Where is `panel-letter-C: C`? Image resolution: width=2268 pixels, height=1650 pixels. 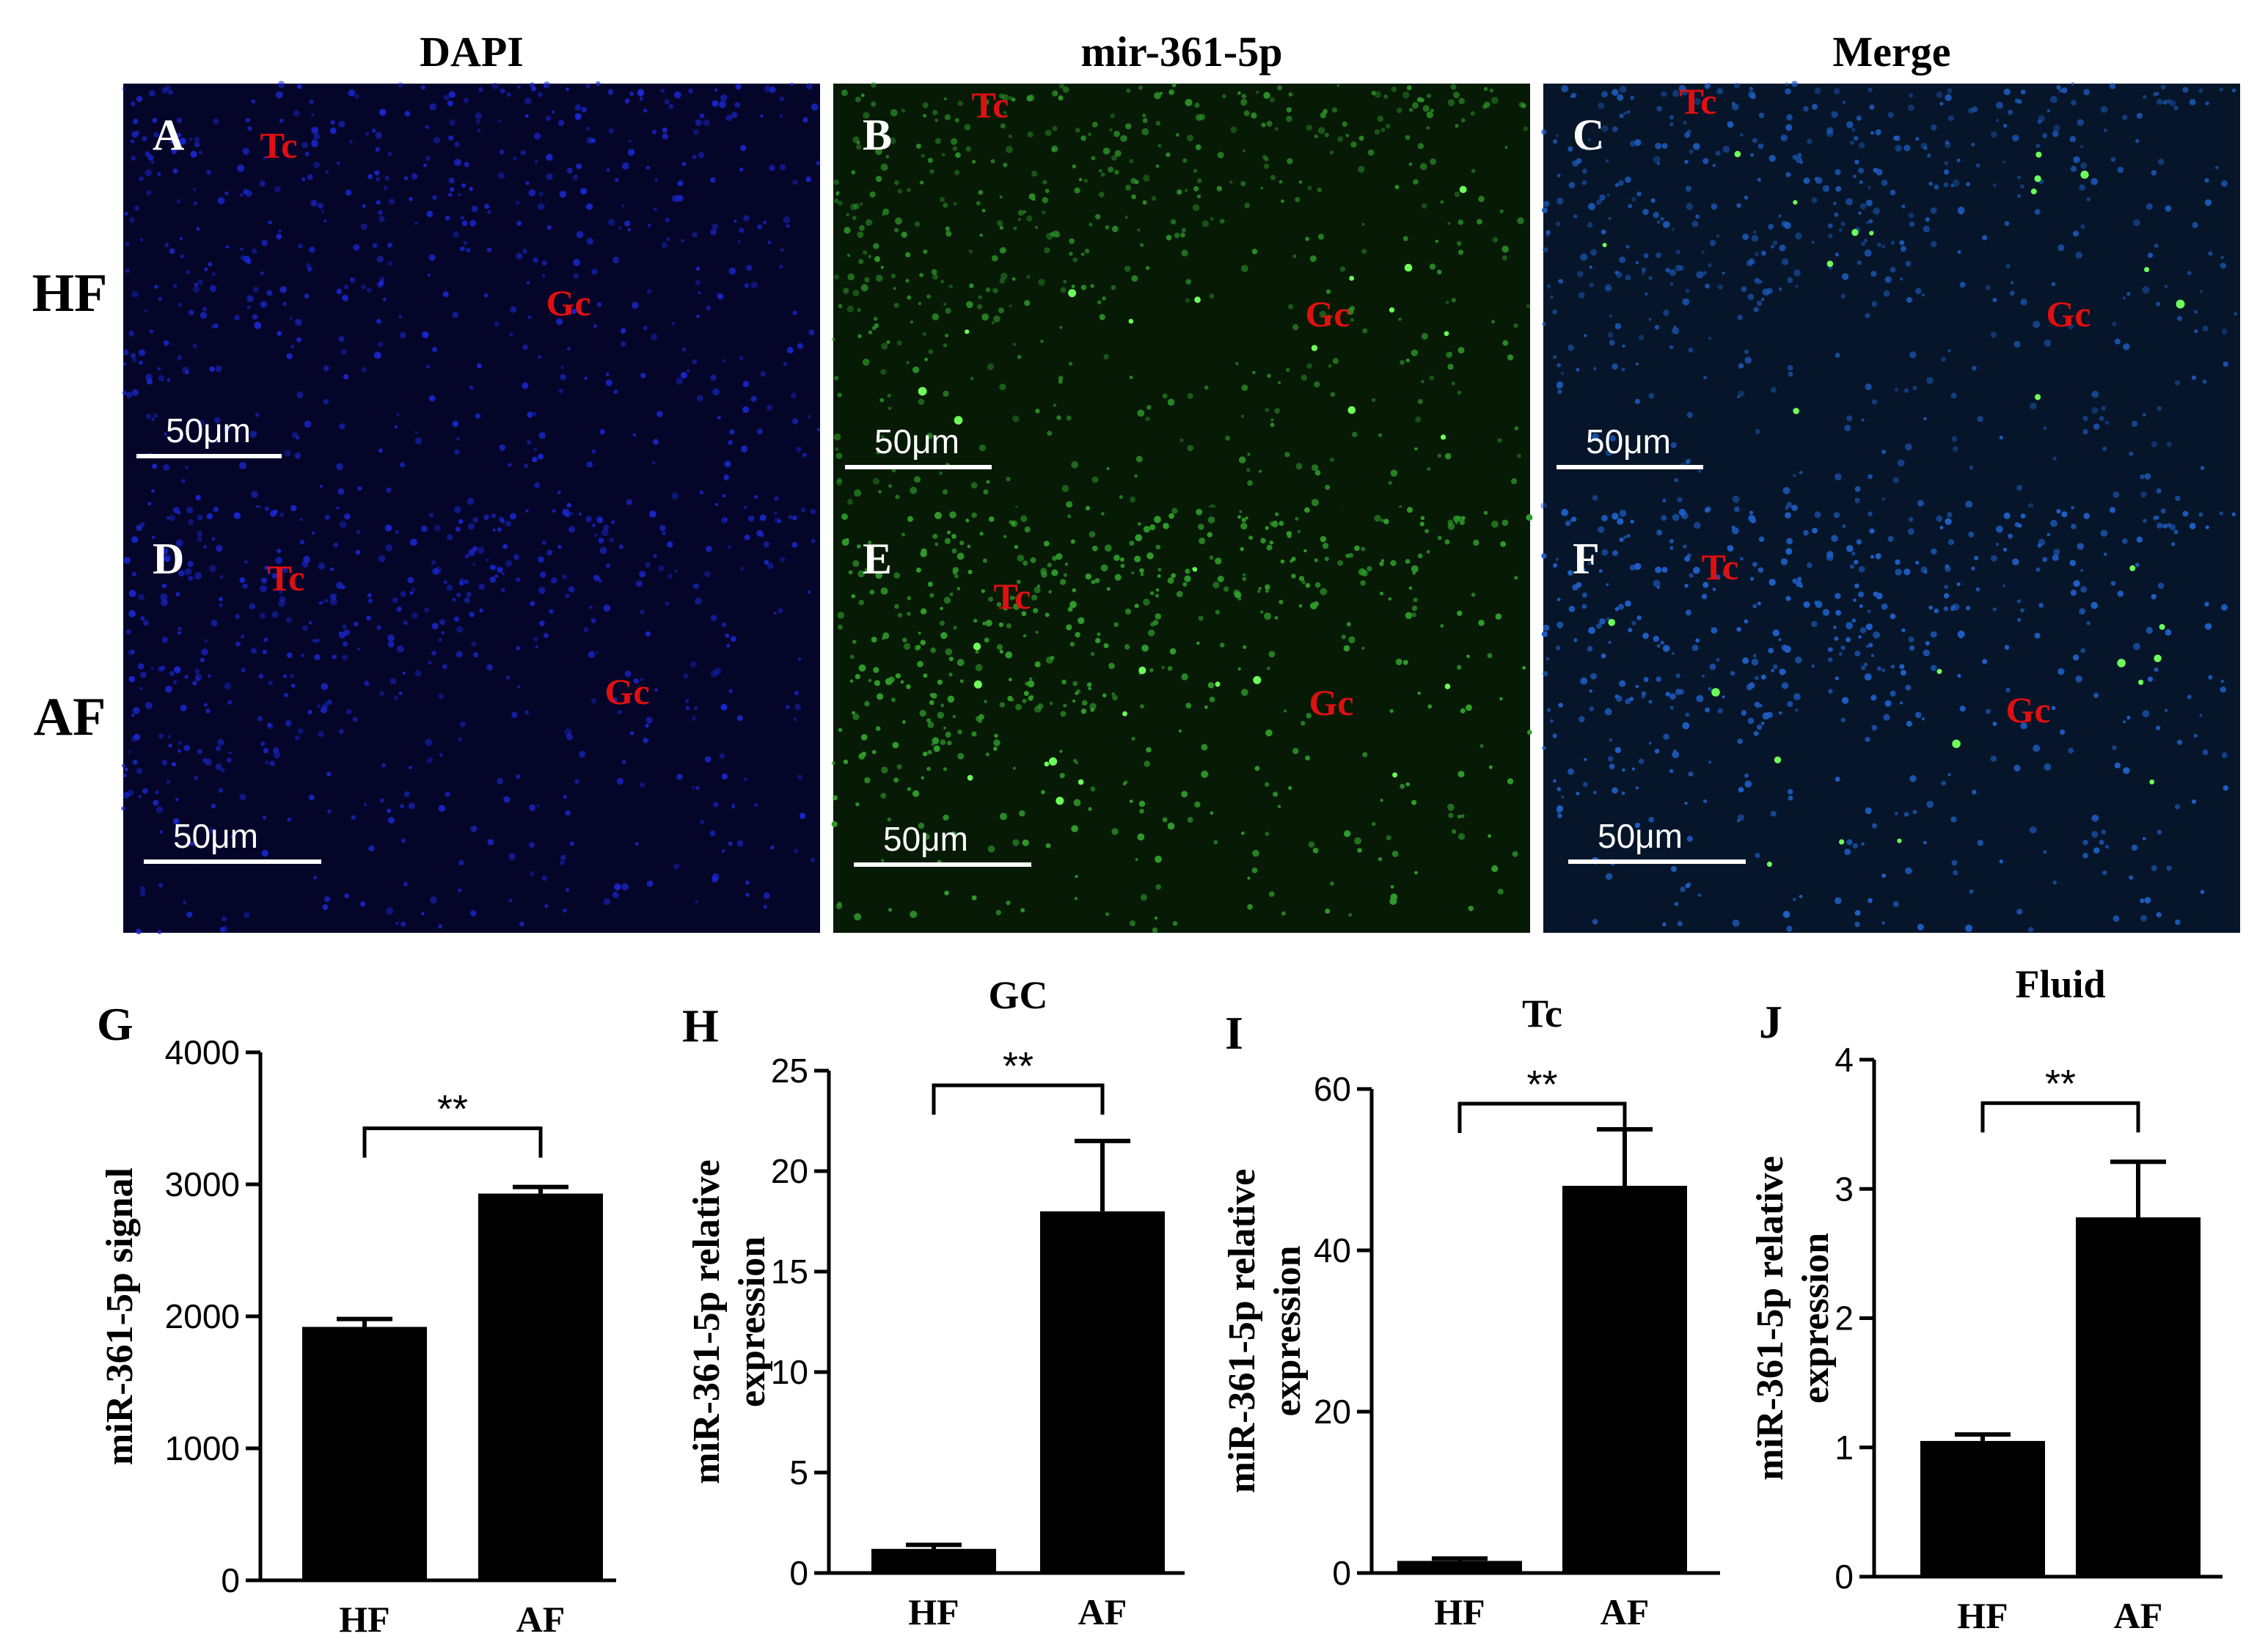
panel-letter-C: C is located at coordinates (1588, 135).